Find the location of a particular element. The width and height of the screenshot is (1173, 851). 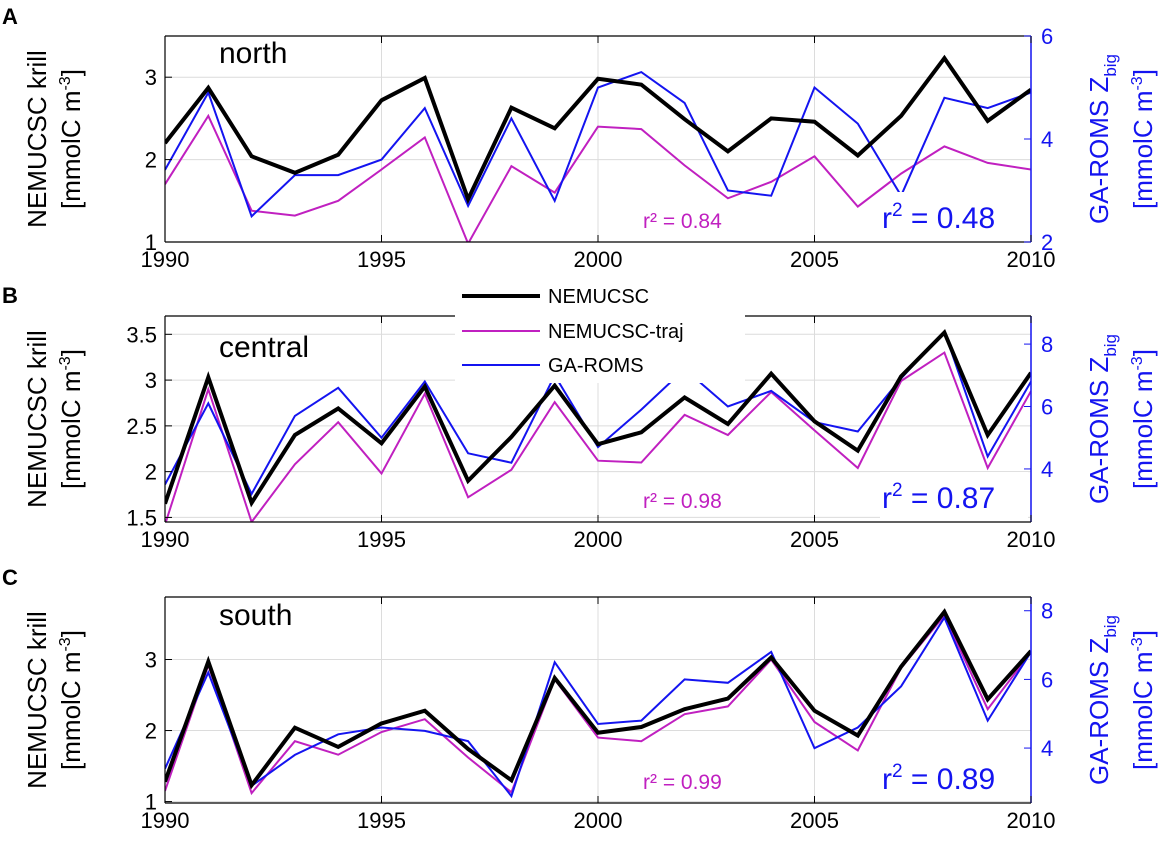

y-left-tick-label: 1.5 is located at coordinates (141, 517).